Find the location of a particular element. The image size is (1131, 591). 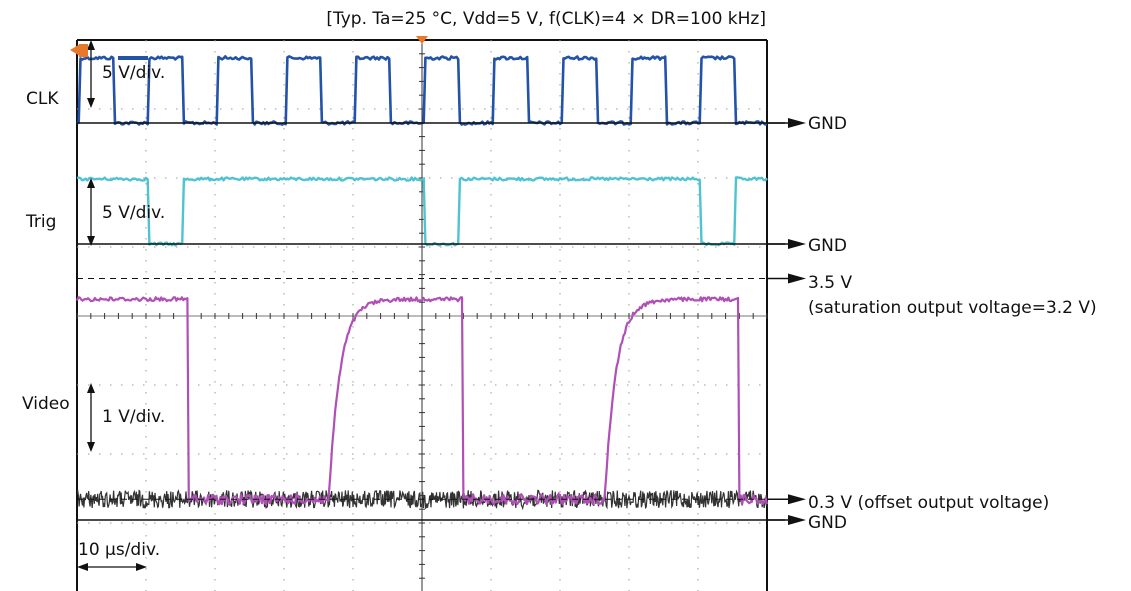

video-offset-noise is located at coordinates (422, 500).